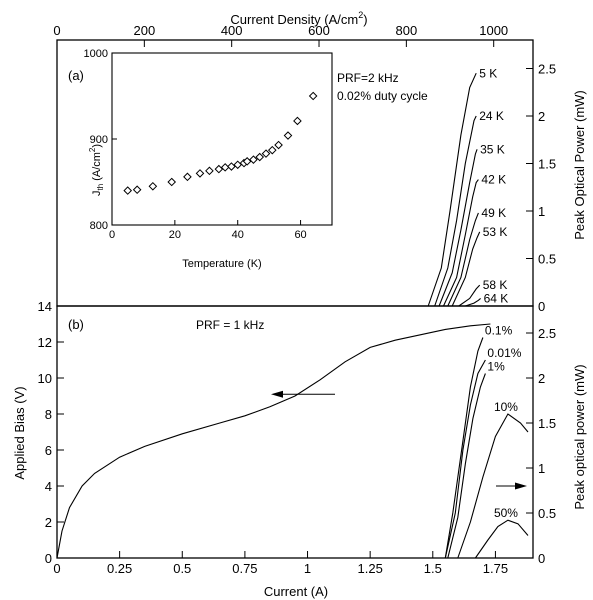 The height and width of the screenshot is (600, 593). What do you see at coordinates (365, 19) in the screenshot?
I see `top-x-axis-title-close: )` at bounding box center [365, 19].